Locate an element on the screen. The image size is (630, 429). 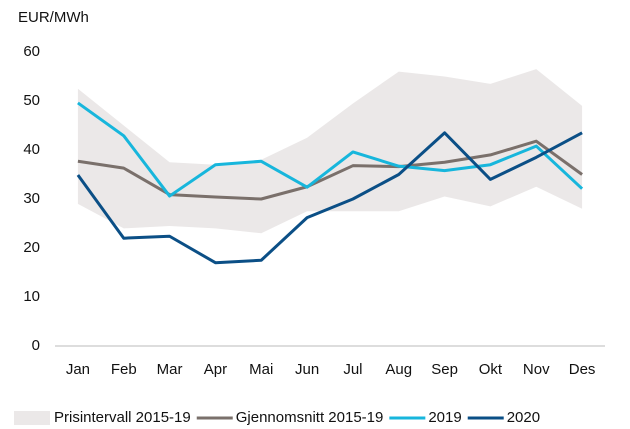
y-tick-label: 0 is located at coordinates (36, 345).